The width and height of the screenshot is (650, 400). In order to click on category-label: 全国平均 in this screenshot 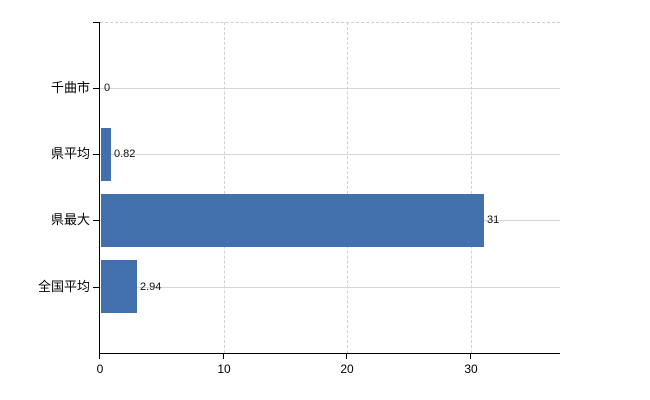, I will do `click(63, 286)`.